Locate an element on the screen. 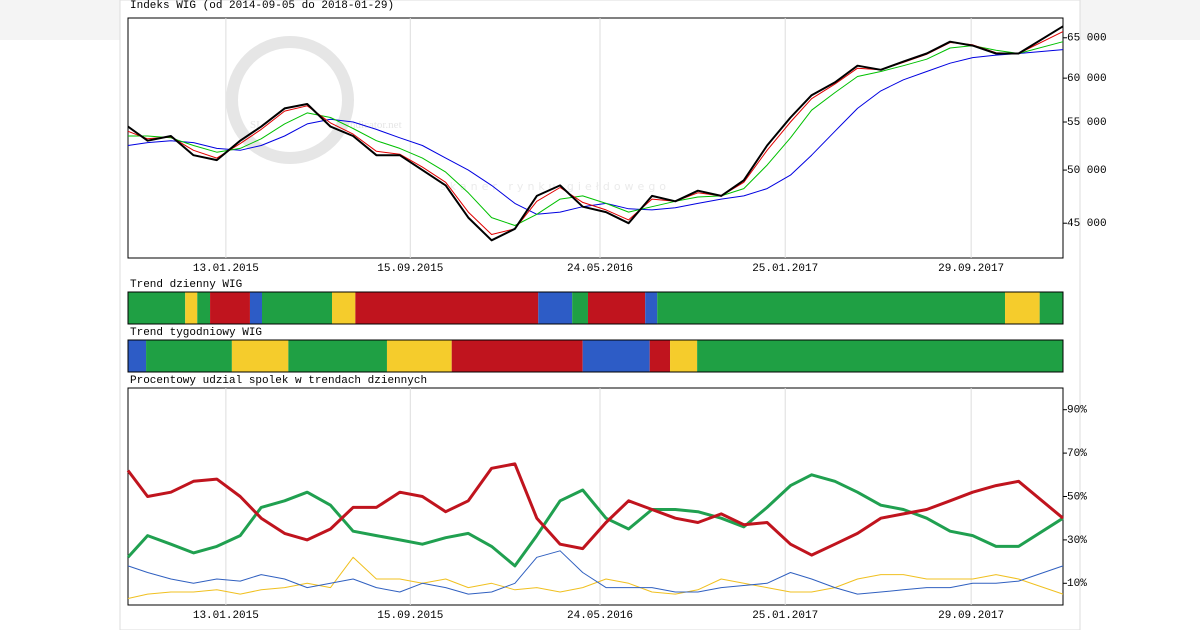 Image resolution: width=1200 pixels, height=630 pixels. watermark-ring is located at coordinates (290, 100).